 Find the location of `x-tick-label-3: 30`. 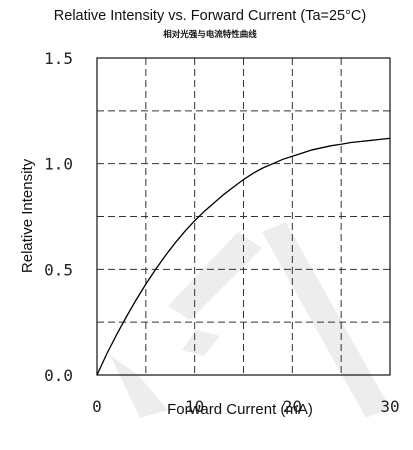

x-tick-label-3: 30 is located at coordinates (389, 406).